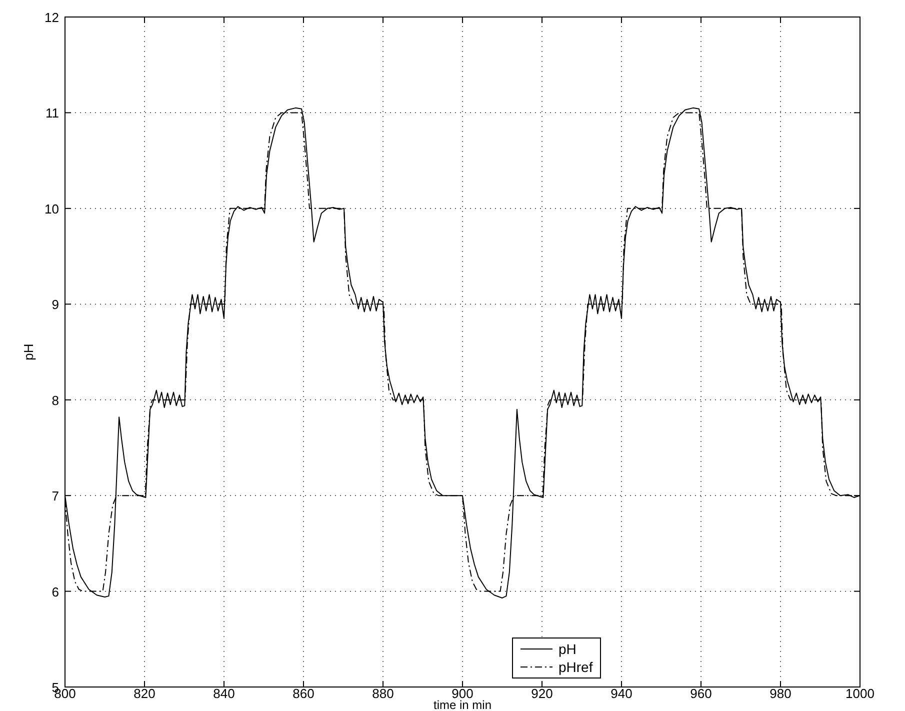 The width and height of the screenshot is (905, 711). What do you see at coordinates (51, 208) in the screenshot?
I see `y-tick-label: 10` at bounding box center [51, 208].